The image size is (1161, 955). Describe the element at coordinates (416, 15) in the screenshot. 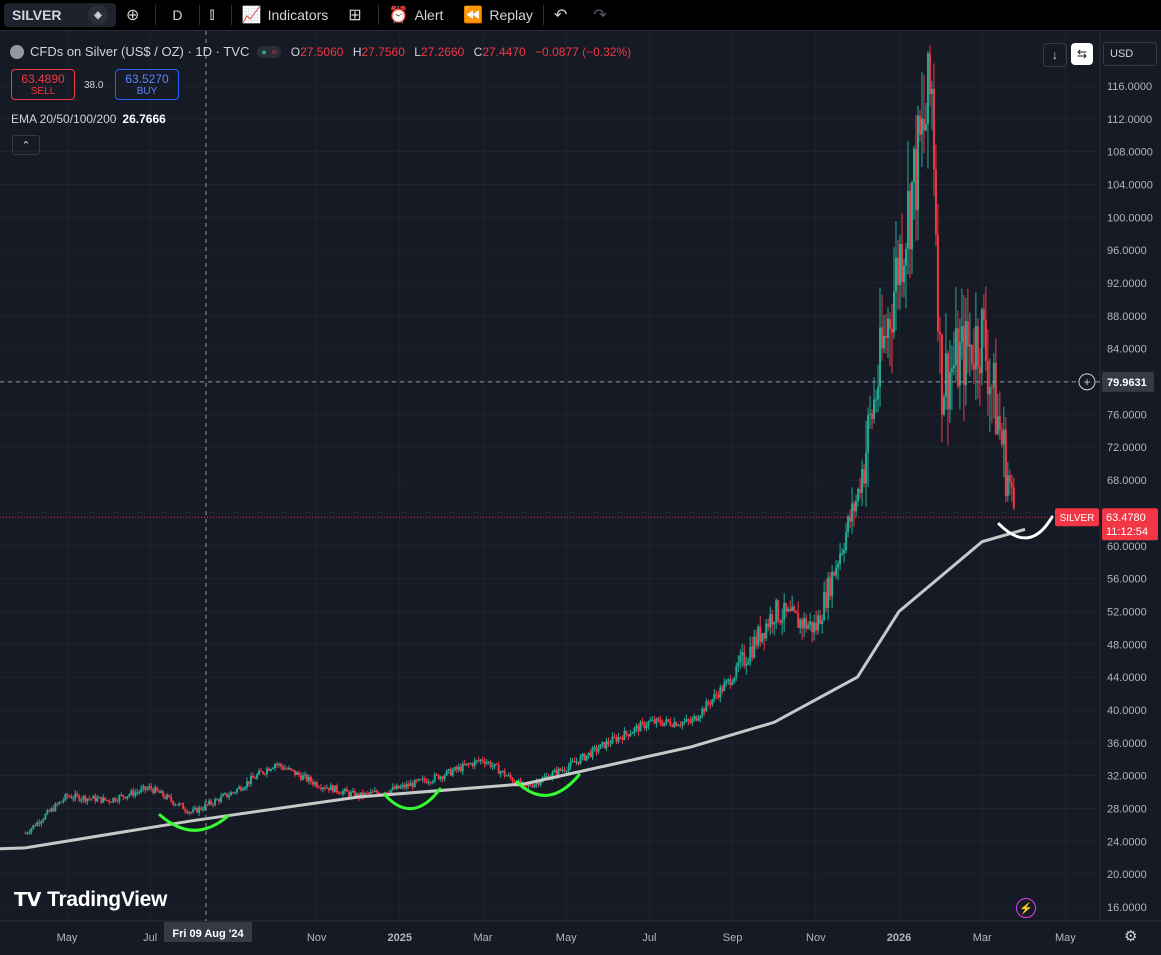

I see `alert-button: ⏰ Alert` at that location.